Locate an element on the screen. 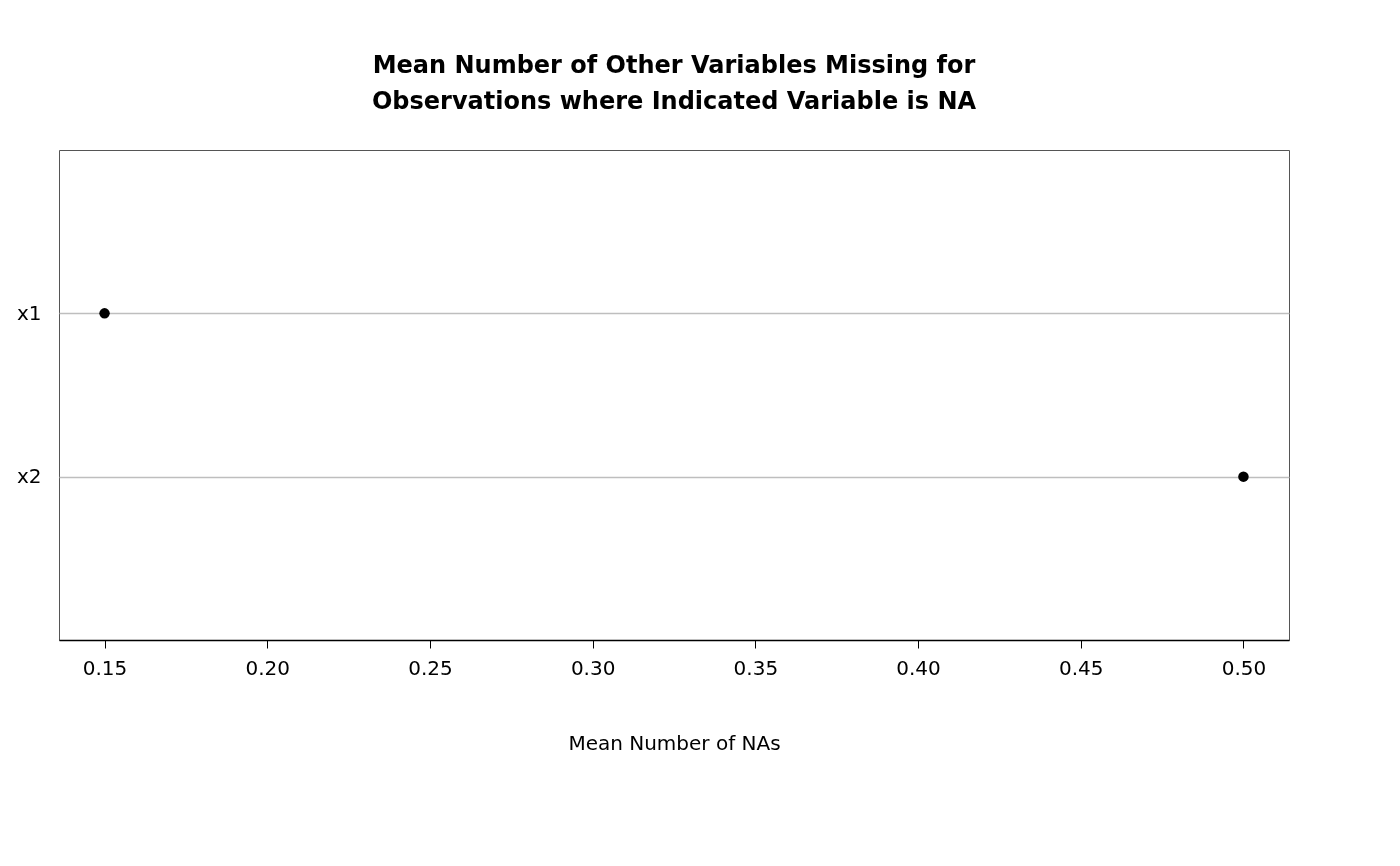  x-tick-label: 0.35 is located at coordinates (756, 667).